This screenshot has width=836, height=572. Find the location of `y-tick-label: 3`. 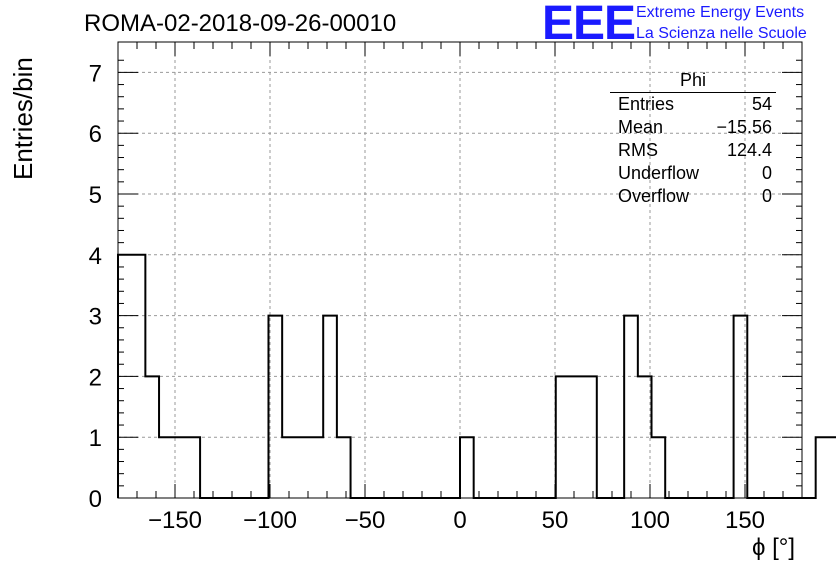

y-tick-label: 3 is located at coordinates (95, 317).